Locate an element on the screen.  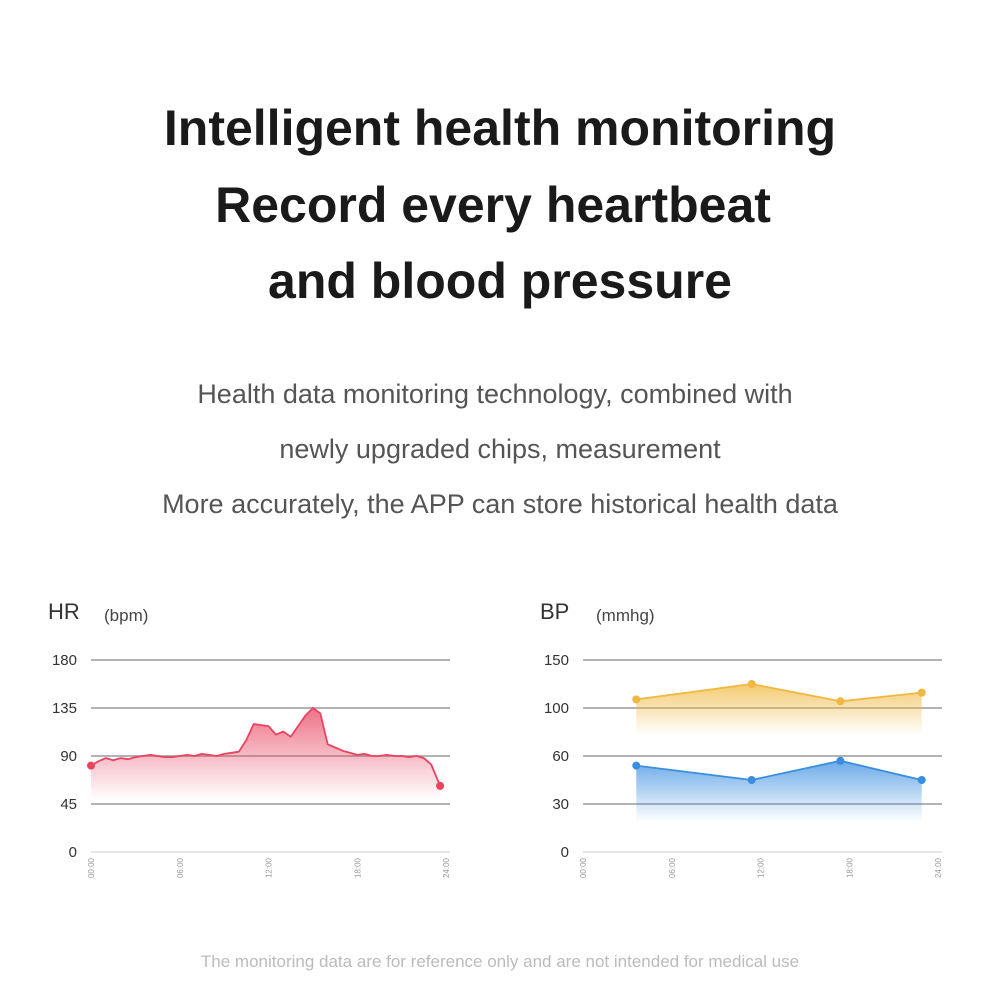
y-tick-label: 135 is located at coordinates (64, 708).